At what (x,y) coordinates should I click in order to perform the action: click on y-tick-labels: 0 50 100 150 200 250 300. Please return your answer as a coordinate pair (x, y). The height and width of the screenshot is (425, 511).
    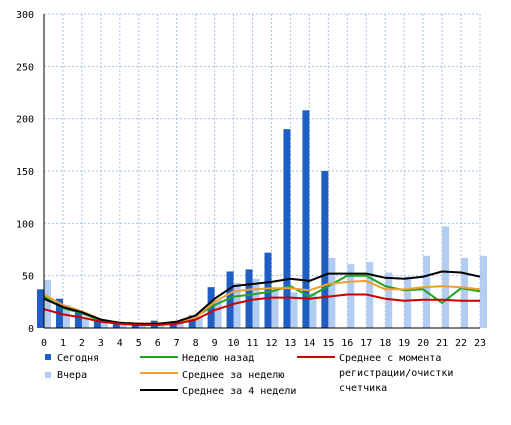
    Looking at the image, I should click on (25, 172).